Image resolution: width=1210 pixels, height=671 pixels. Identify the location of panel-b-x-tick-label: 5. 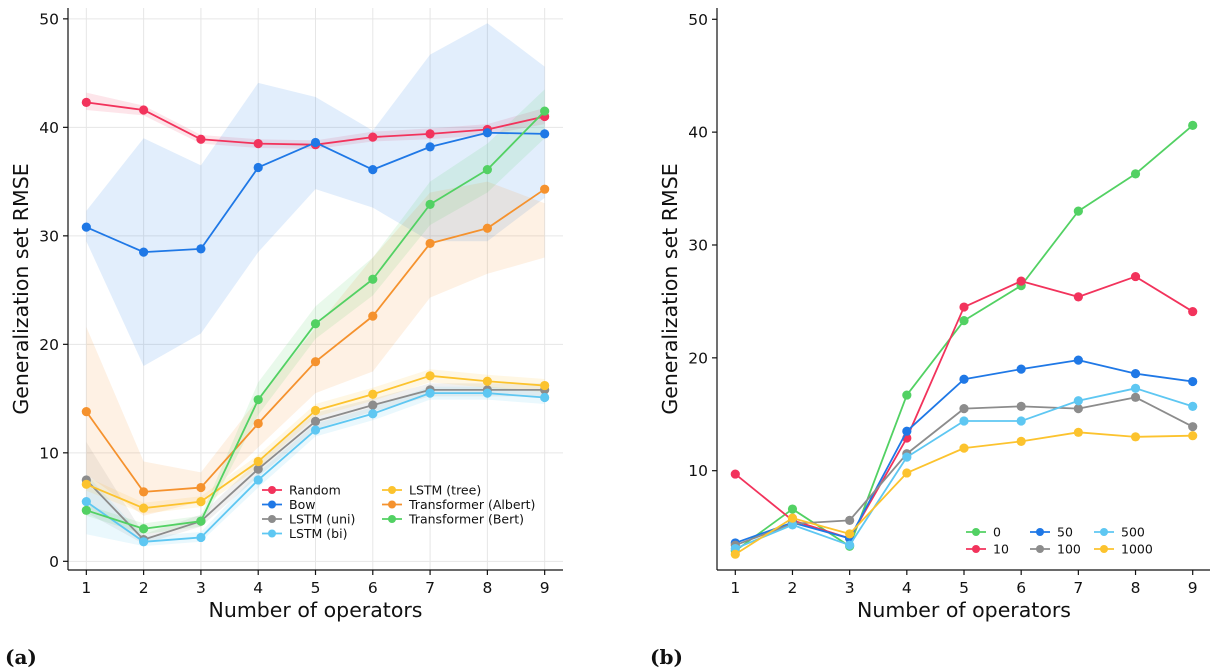
(964, 588).